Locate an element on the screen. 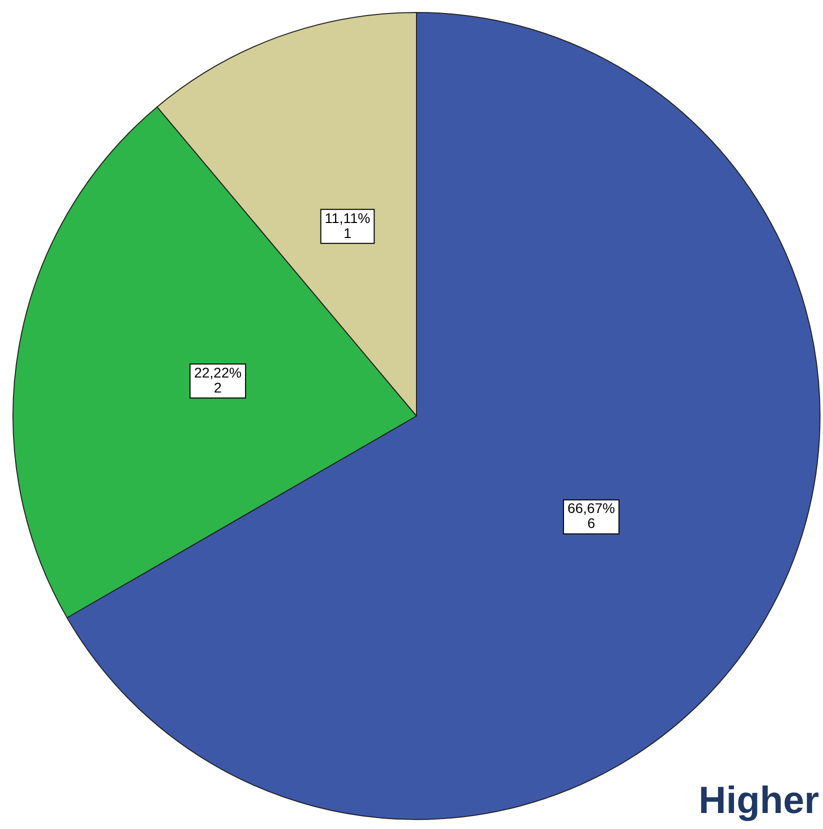  text: Higher is located at coordinates (758, 801).